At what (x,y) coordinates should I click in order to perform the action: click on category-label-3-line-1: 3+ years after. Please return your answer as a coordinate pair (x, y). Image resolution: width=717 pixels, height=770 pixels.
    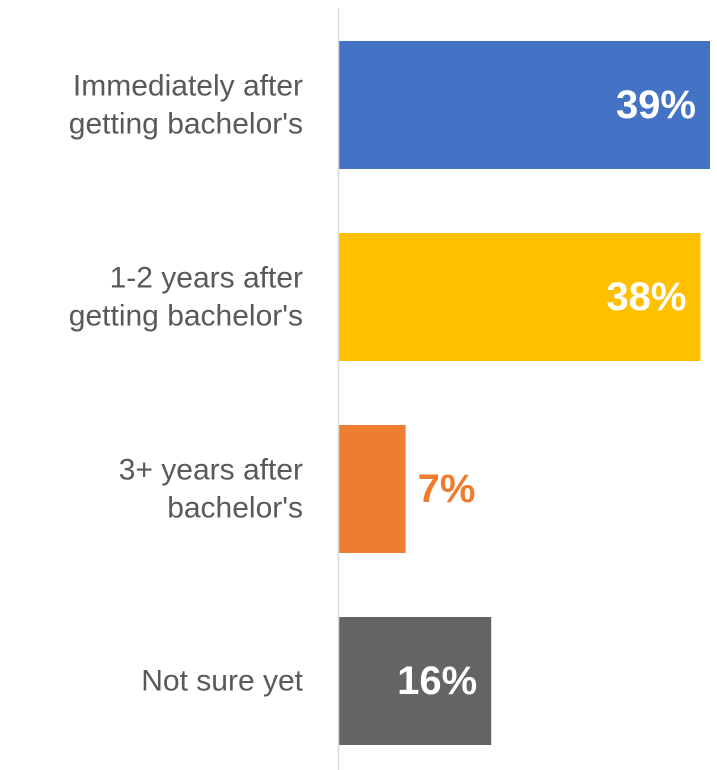
    Looking at the image, I should click on (211, 470).